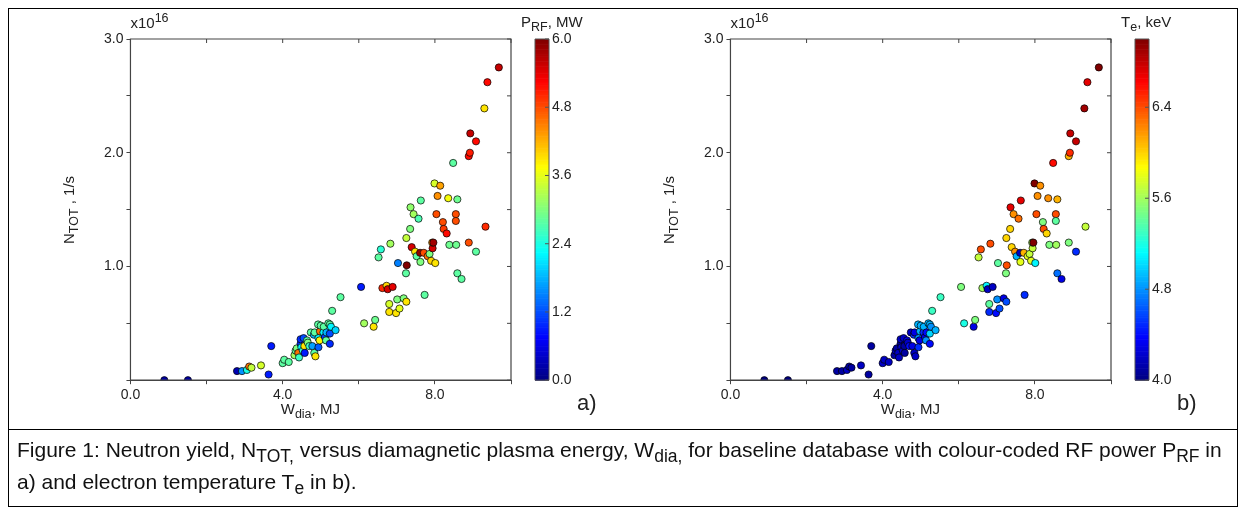 The height and width of the screenshot is (517, 1244). What do you see at coordinates (562, 379) in the screenshot?
I see `color-bar-label: 0.0` at bounding box center [562, 379].